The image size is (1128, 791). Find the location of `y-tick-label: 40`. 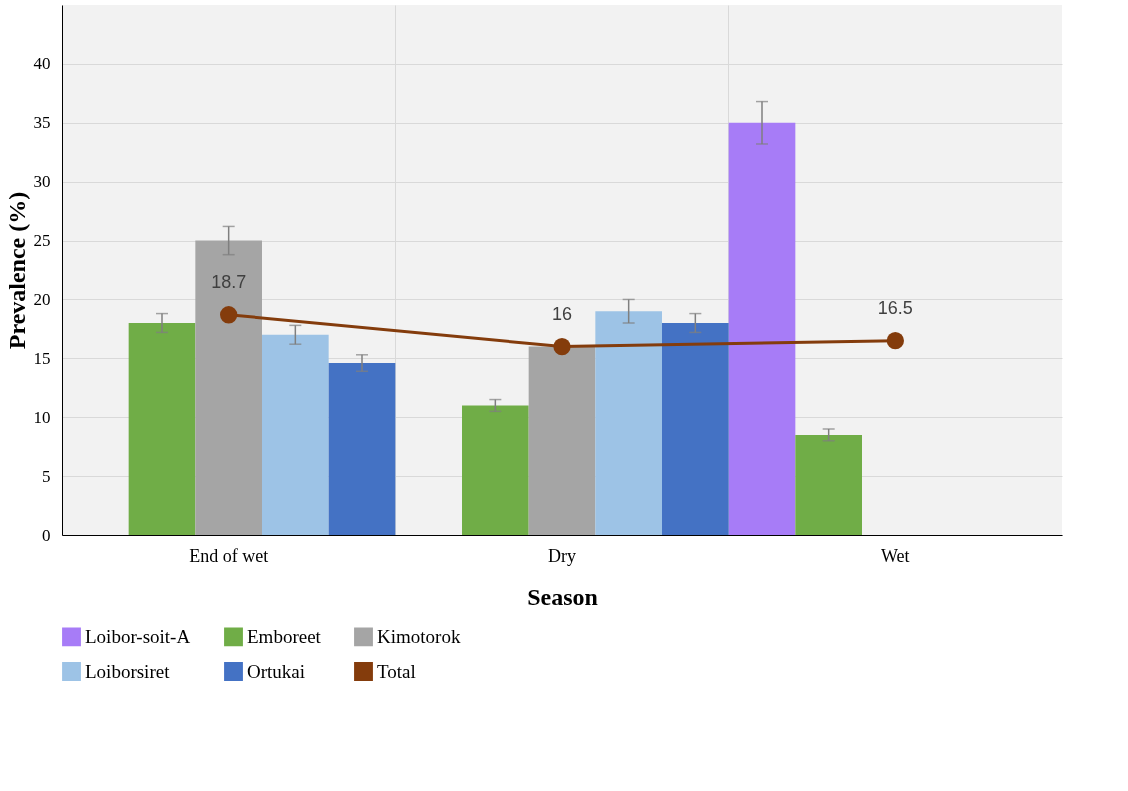

y-tick-label: 40 is located at coordinates (42, 64).